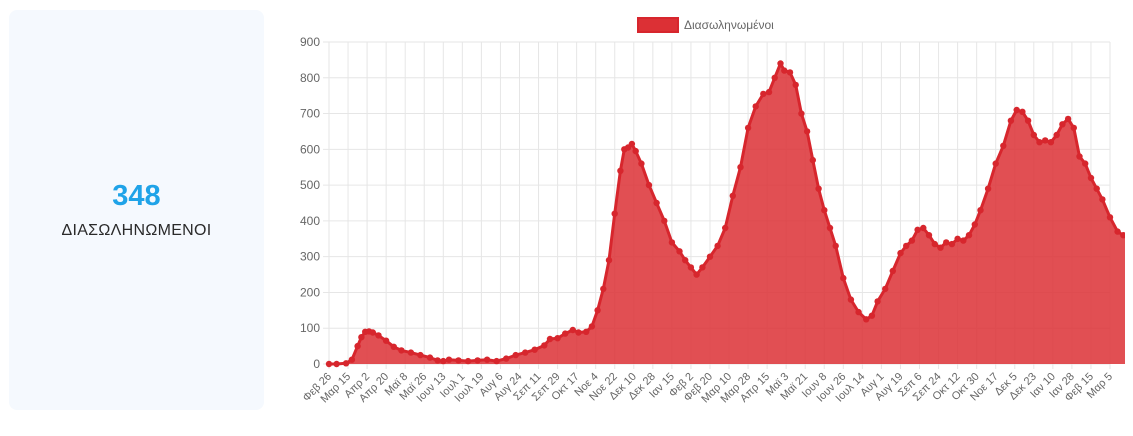 The image size is (1133, 436). I want to click on chart-legend: Διασωληνωμένοι, so click(705, 25).